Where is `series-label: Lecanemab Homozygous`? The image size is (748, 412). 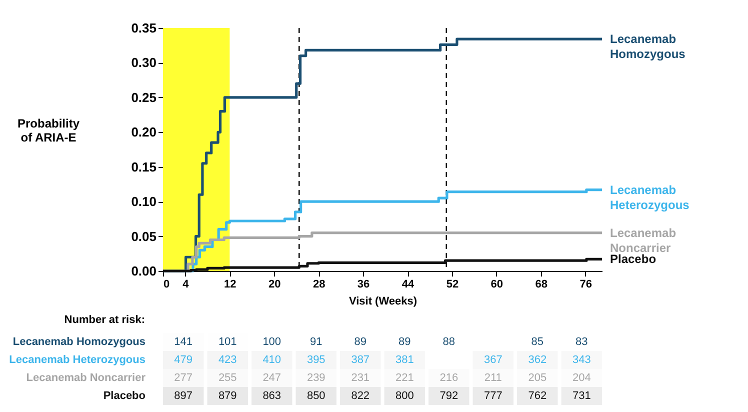
series-label: Lecanemab Homozygous is located at coordinates (648, 47).